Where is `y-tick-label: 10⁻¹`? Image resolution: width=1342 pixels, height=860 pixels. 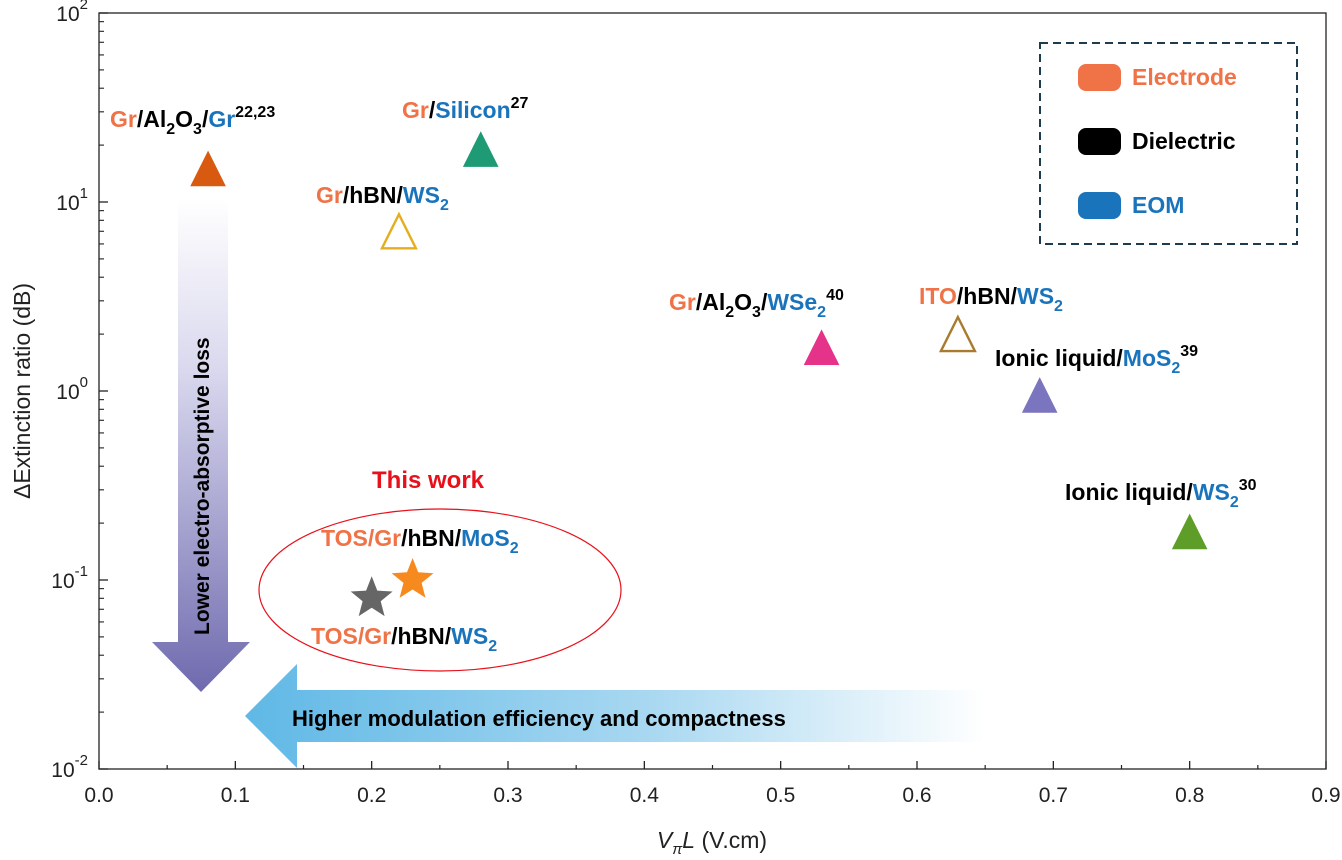
y-tick-label: 10⁻¹ is located at coordinates (69, 578).